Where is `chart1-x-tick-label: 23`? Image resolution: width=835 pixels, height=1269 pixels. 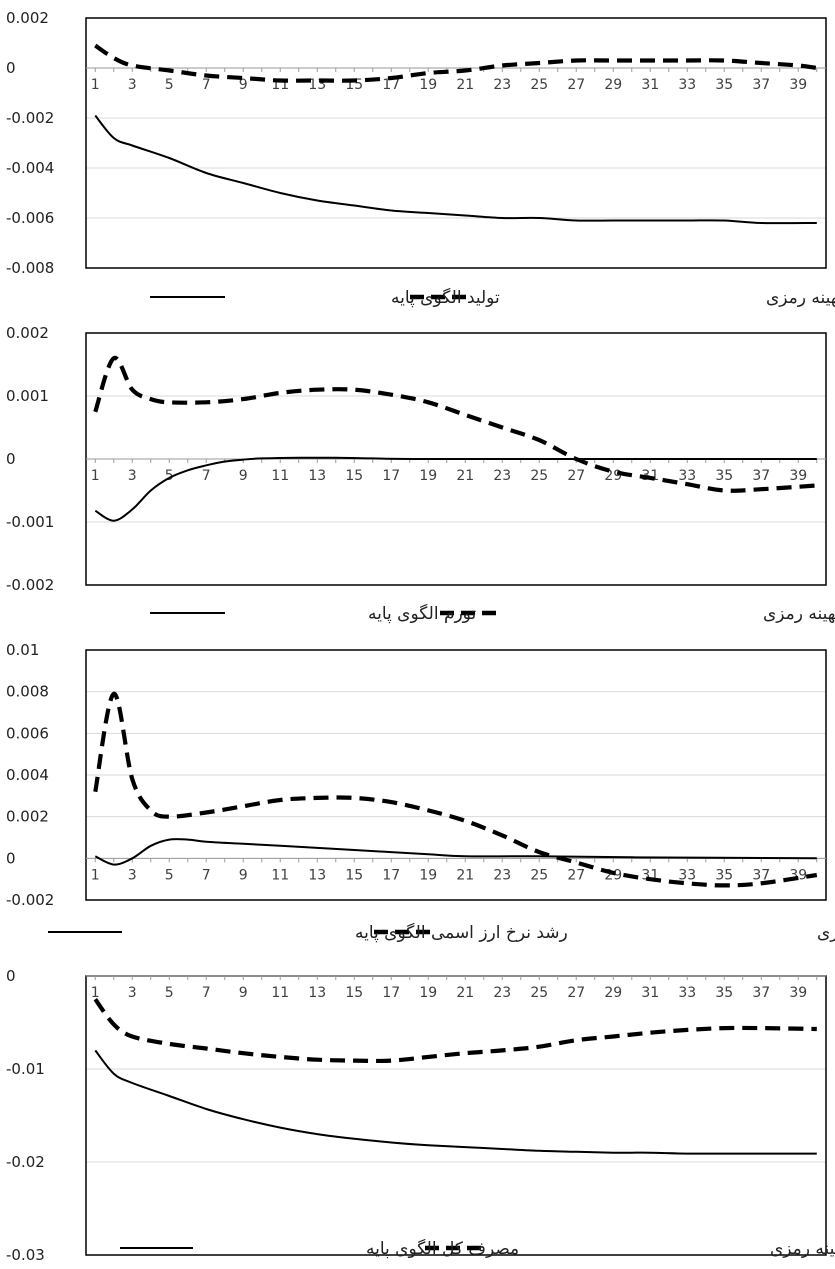
chart1-x-tick-label: 23 is located at coordinates (502, 85).